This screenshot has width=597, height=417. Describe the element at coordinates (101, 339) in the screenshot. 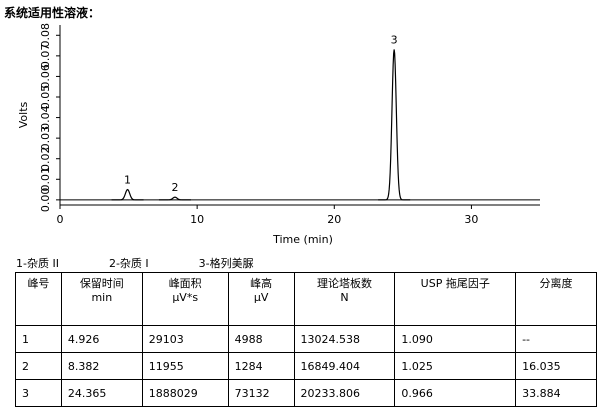

I see `cell: 4.926` at that location.